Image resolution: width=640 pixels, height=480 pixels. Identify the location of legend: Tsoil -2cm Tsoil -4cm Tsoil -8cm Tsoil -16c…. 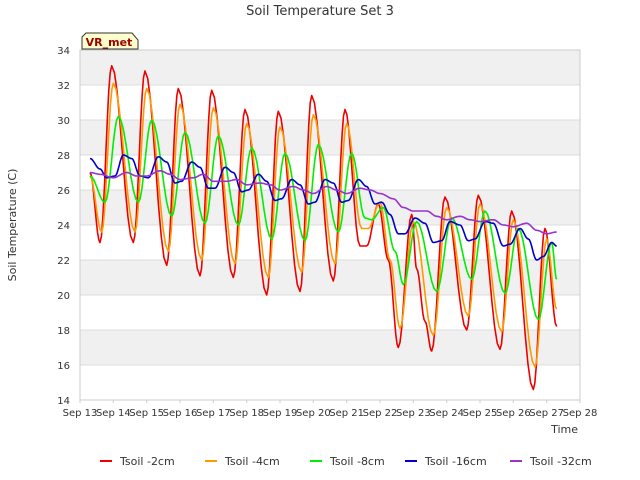
(346, 461).